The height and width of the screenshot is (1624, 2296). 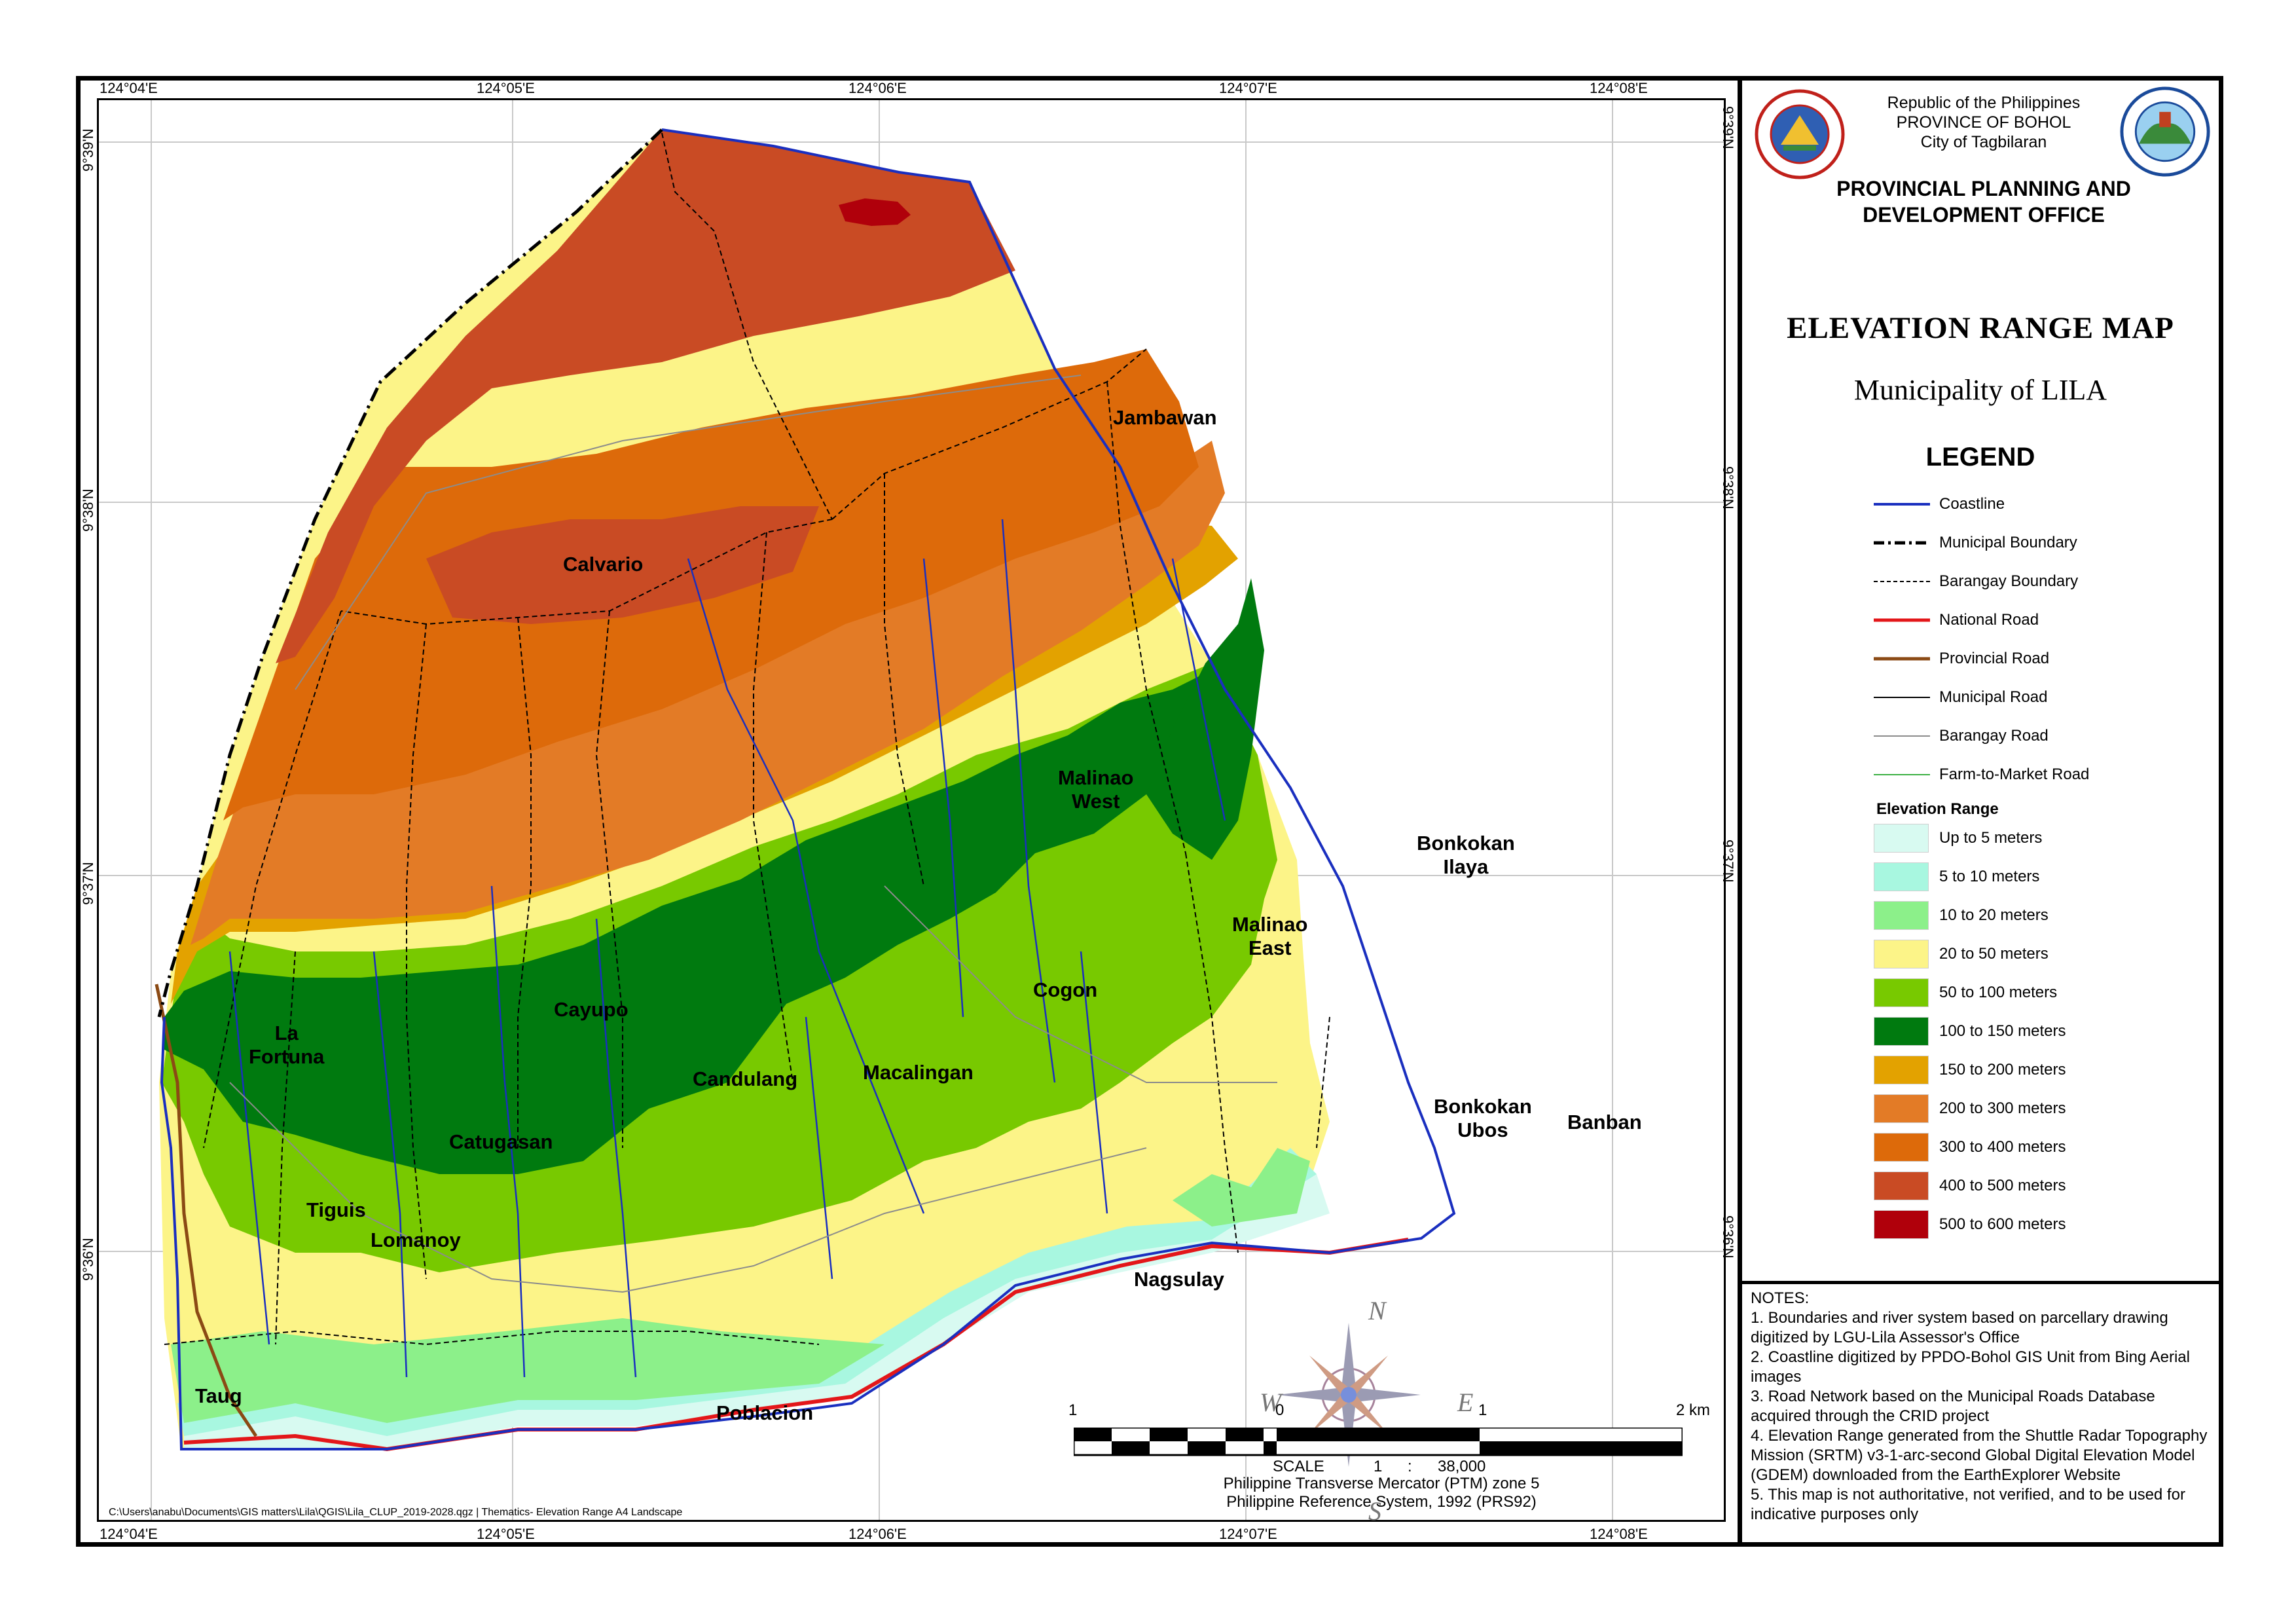 What do you see at coordinates (1800, 134) in the screenshot?
I see `province-seal-icon` at bounding box center [1800, 134].